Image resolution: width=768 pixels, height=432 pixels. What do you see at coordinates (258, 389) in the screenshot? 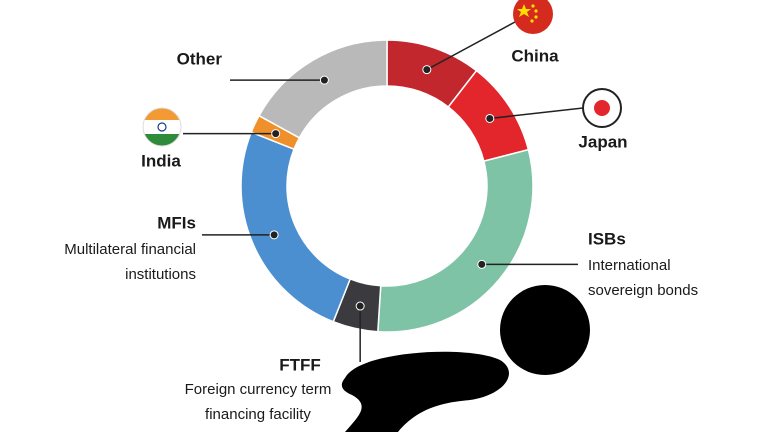
I see `slice-description: Foreign currency term` at bounding box center [258, 389].